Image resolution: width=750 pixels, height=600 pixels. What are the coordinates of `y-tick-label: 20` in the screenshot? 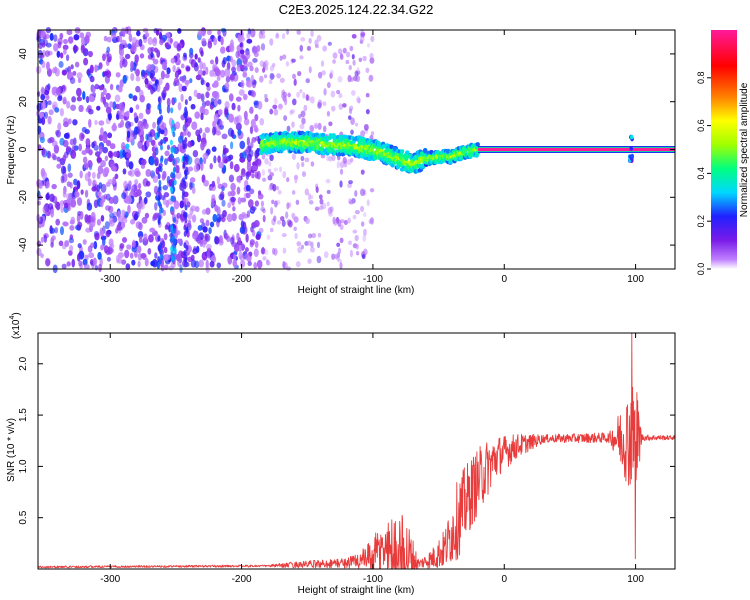 It's located at (23, 102).